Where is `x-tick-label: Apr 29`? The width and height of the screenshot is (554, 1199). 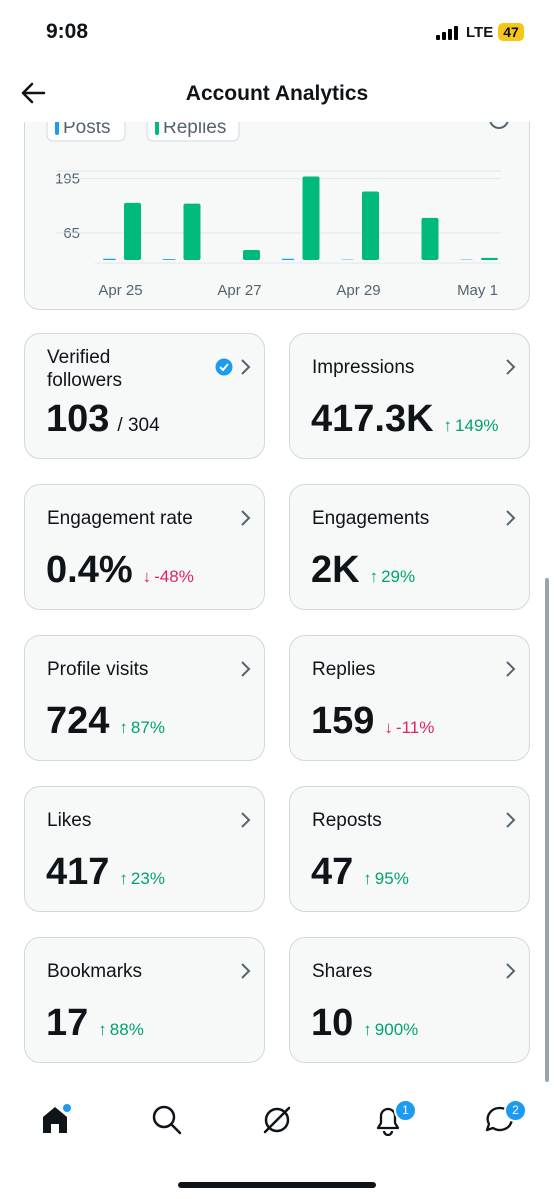
x-tick-label: Apr 29 is located at coordinates (358, 290).